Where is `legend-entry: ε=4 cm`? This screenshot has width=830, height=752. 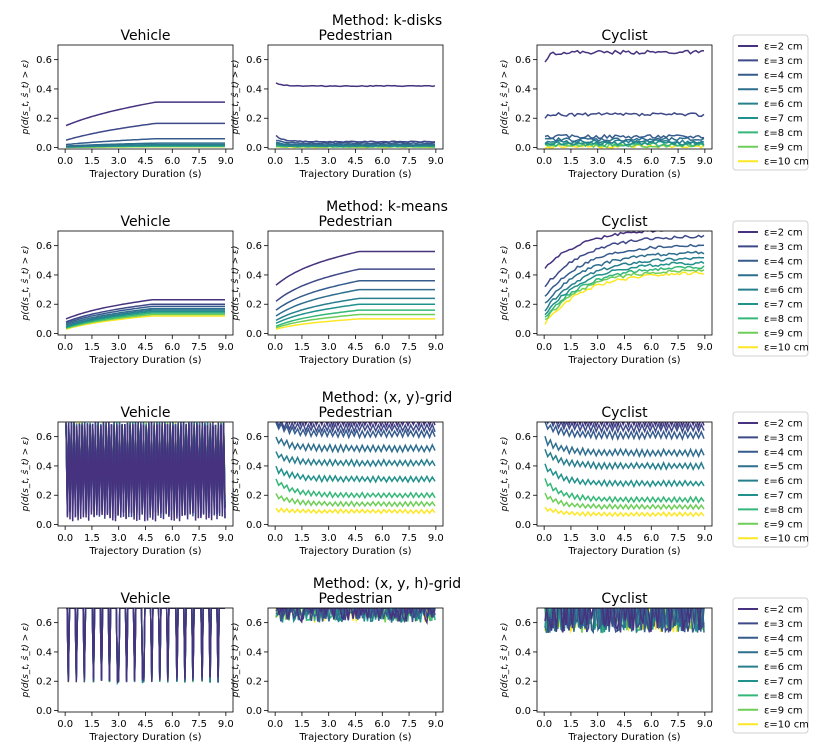 legend-entry: ε=4 cm is located at coordinates (783, 452).